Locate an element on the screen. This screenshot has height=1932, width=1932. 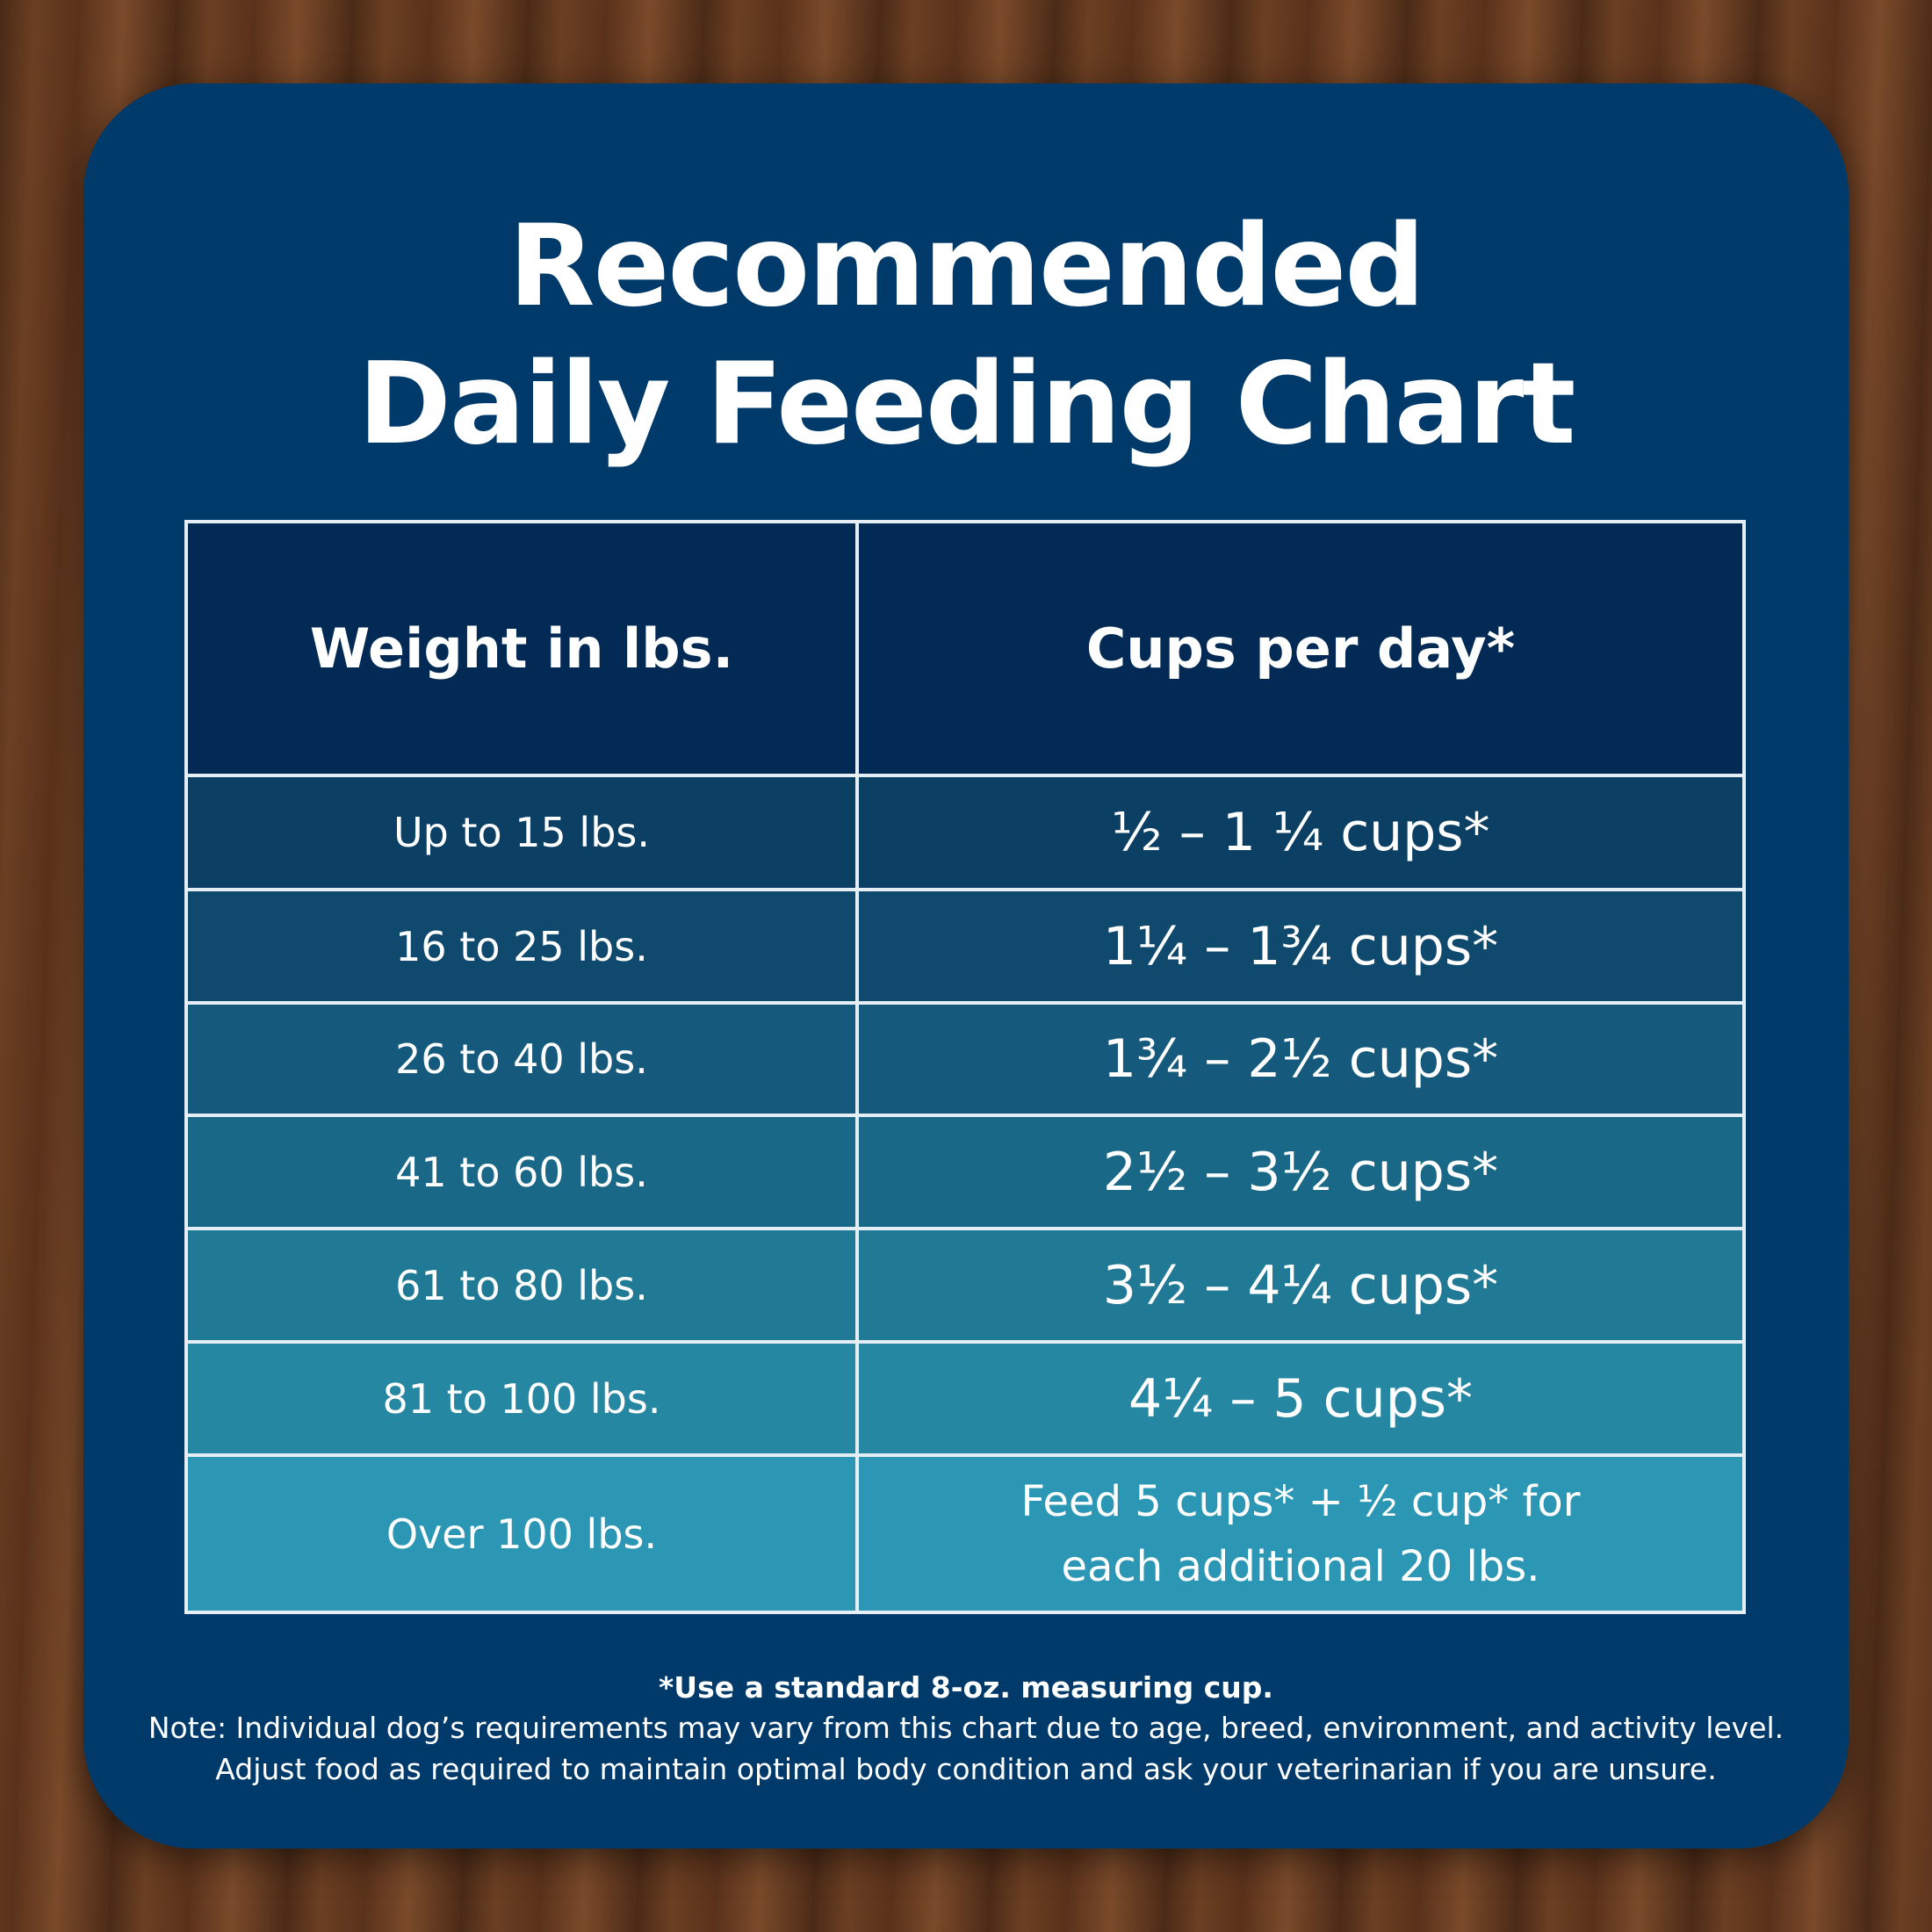
cups-cell: 1¾ – 2½ cups* is located at coordinates (1301, 1059).